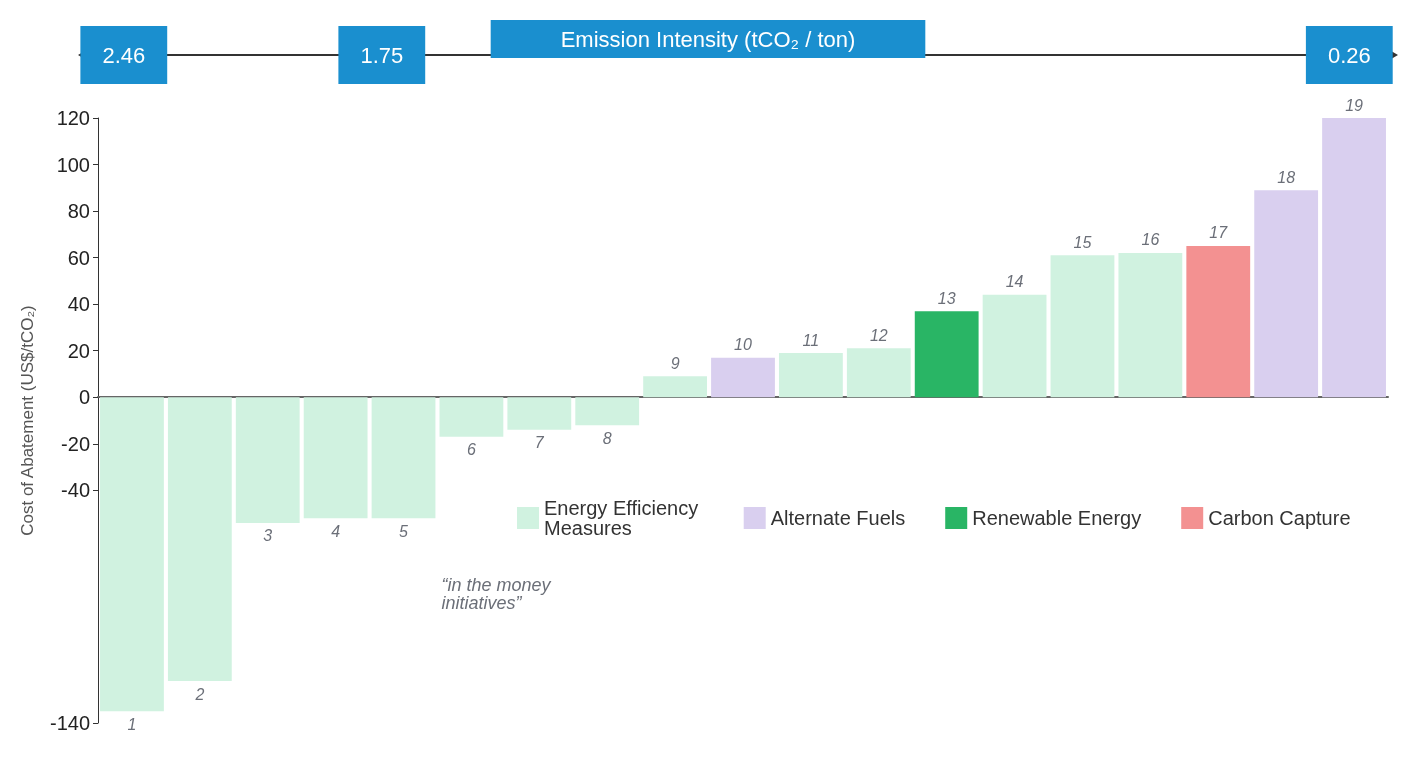 The image size is (1417, 763). Describe the element at coordinates (73, 118) in the screenshot. I see `y-tick-label: 120` at that location.